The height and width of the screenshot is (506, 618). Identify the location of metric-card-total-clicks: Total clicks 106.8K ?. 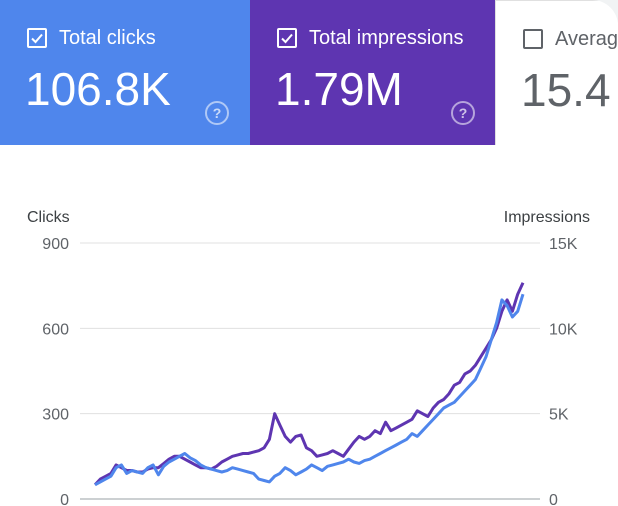
(125, 72).